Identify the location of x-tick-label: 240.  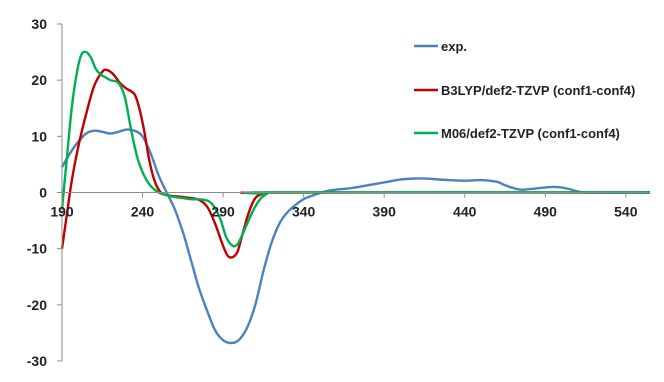
(143, 212).